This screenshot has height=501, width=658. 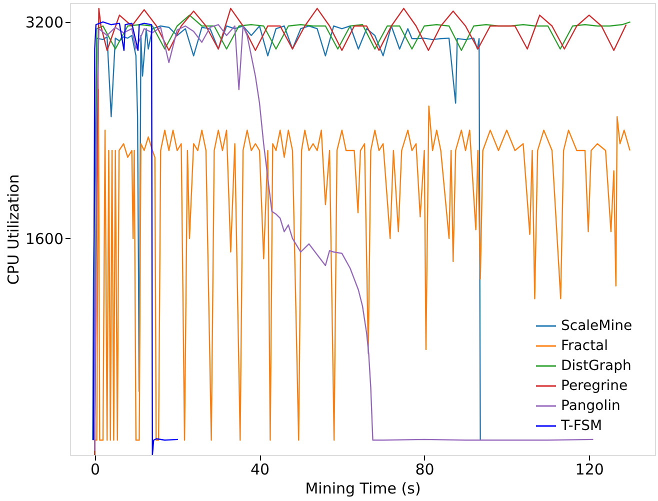 What do you see at coordinates (135, 238) in the screenshot?
I see `line-series` at bounding box center [135, 238].